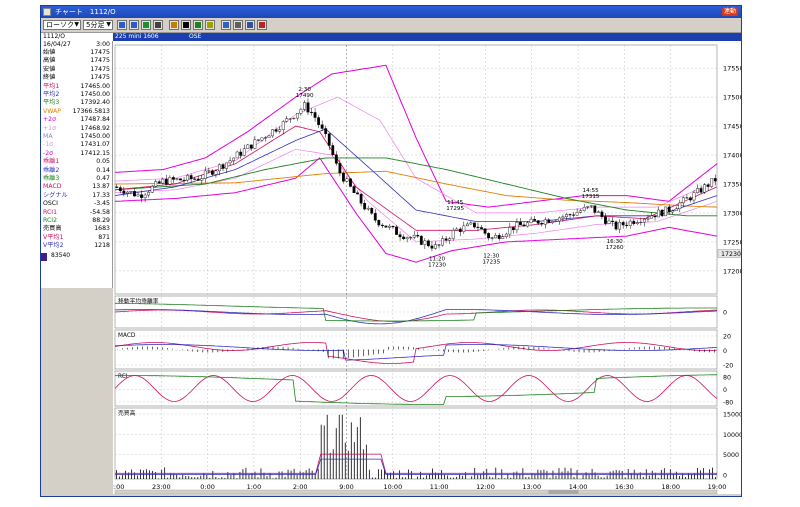 The height and width of the screenshot is (507, 800). I want to click on panel-tick-label: 5000, so click(731, 455).